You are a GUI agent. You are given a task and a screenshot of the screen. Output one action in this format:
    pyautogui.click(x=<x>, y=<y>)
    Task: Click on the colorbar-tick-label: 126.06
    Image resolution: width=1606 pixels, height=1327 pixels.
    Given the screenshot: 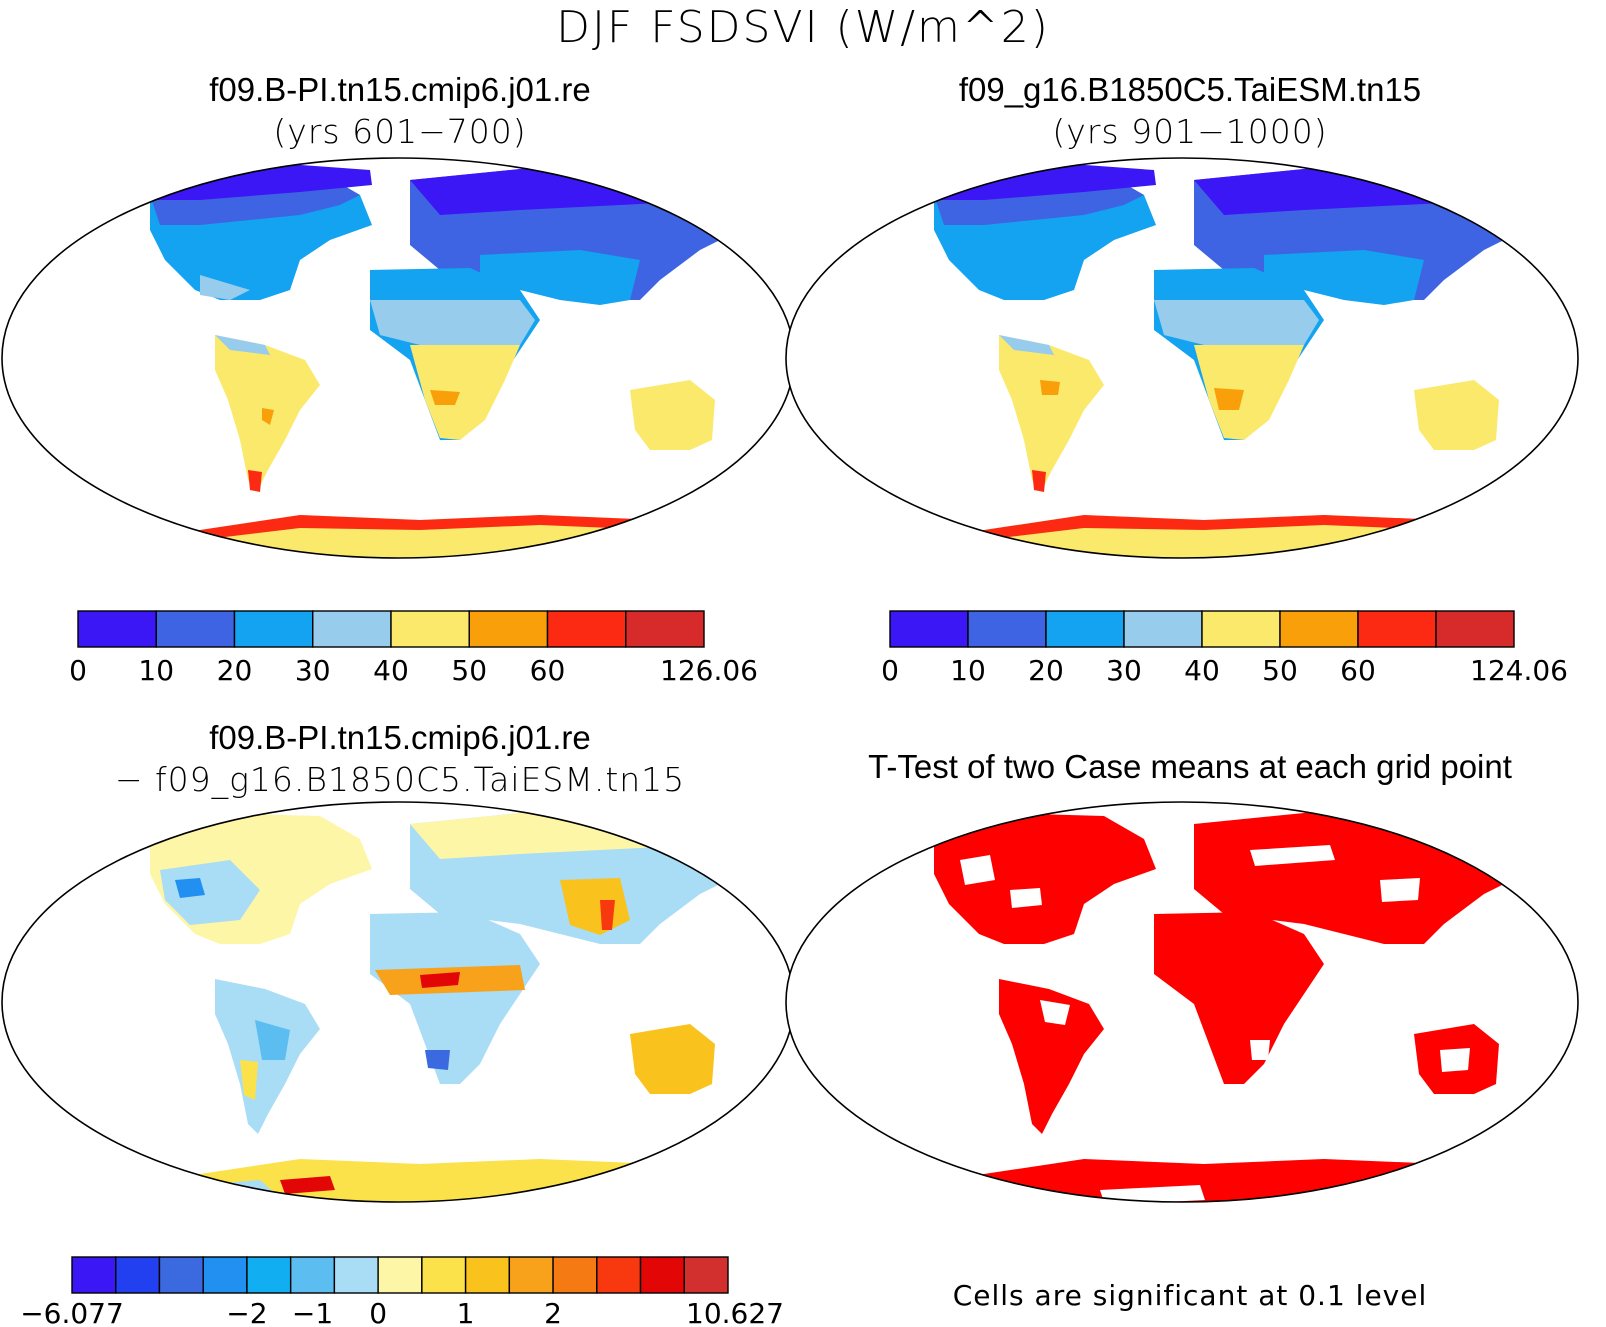 What is the action you would take?
    pyautogui.click(x=709, y=670)
    